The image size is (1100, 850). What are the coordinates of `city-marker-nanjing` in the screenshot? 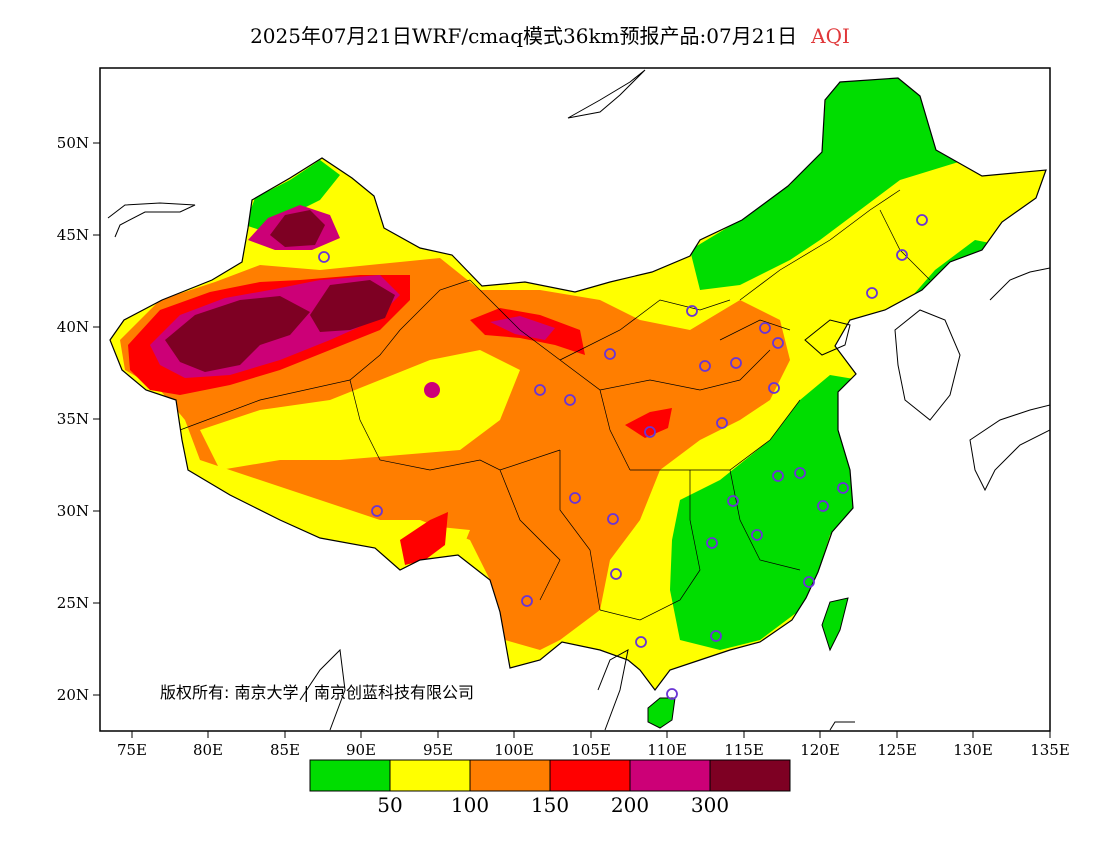 It's located at (800, 473).